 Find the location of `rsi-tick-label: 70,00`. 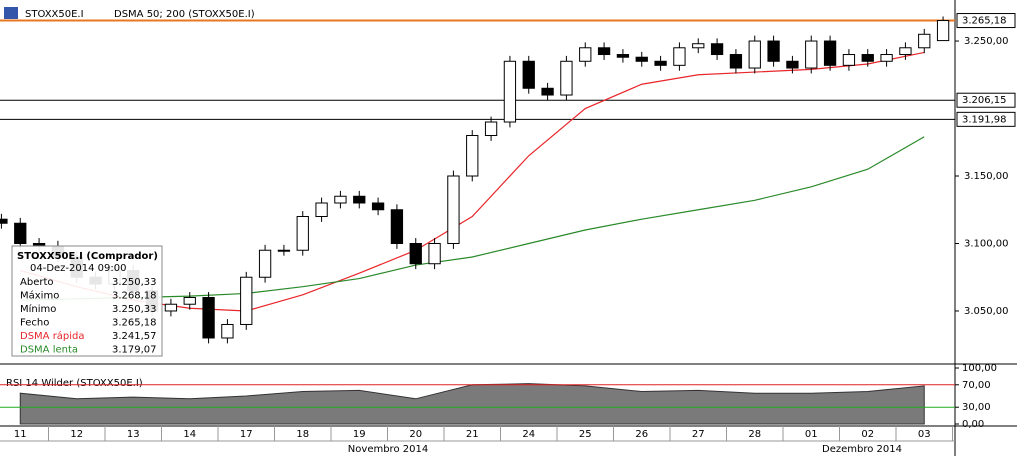

rsi-tick-label: 70,00 is located at coordinates (976, 385).